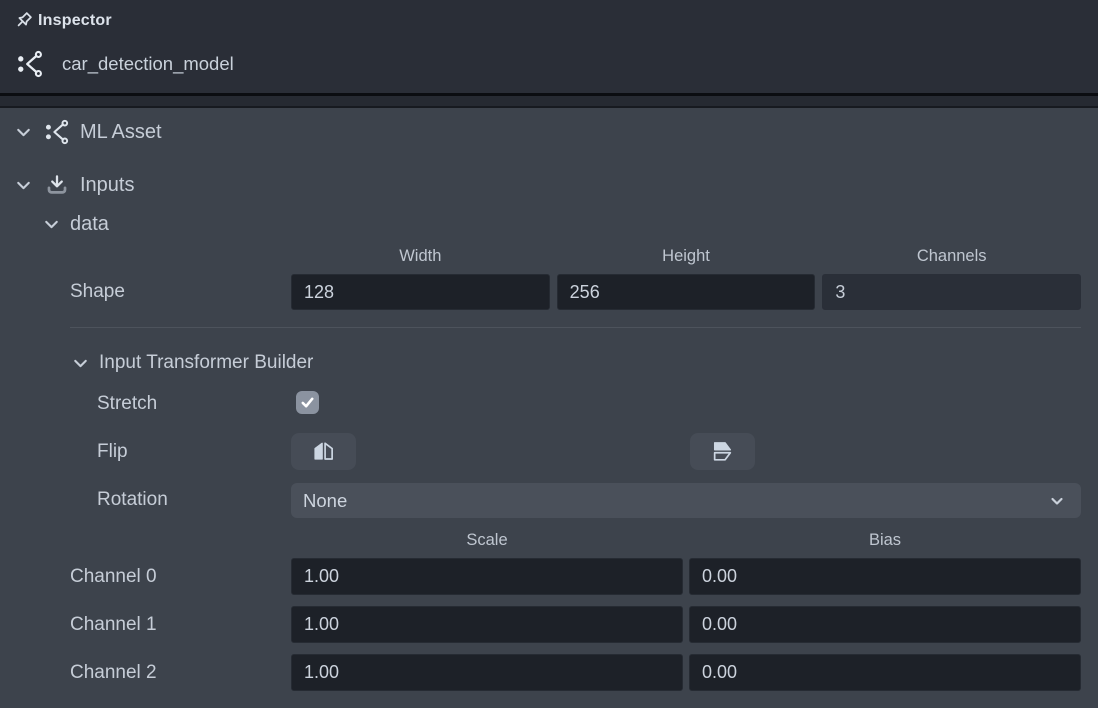  Describe the element at coordinates (89, 223) in the screenshot. I see `data-label: data` at that location.